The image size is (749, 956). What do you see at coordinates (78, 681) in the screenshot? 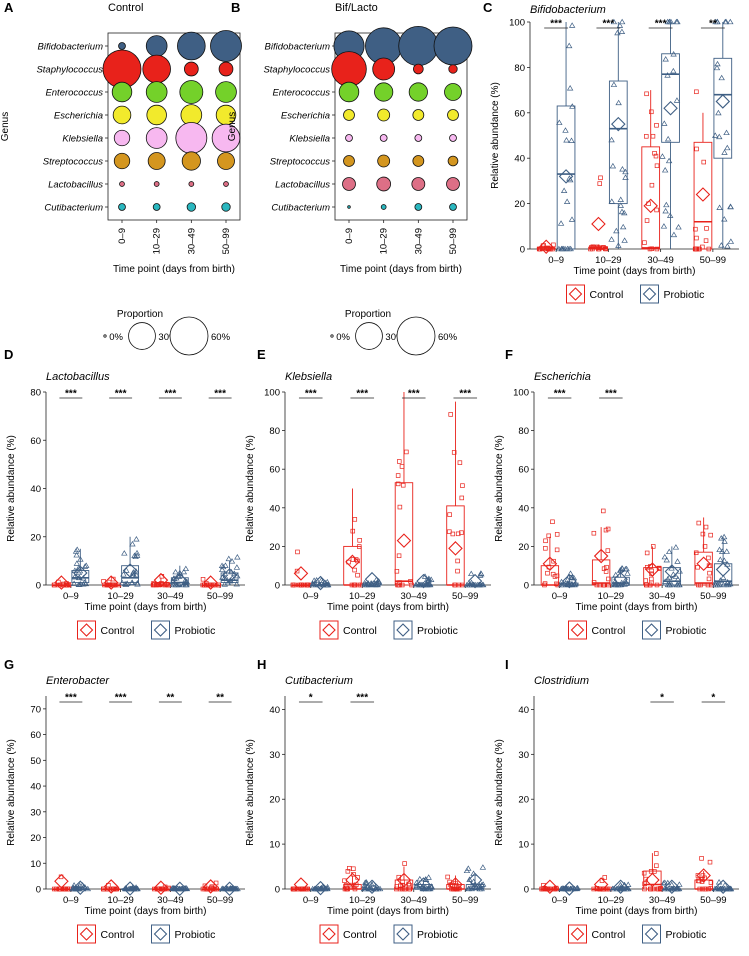
I see `panel-title: Enterobacter` at bounding box center [78, 681].